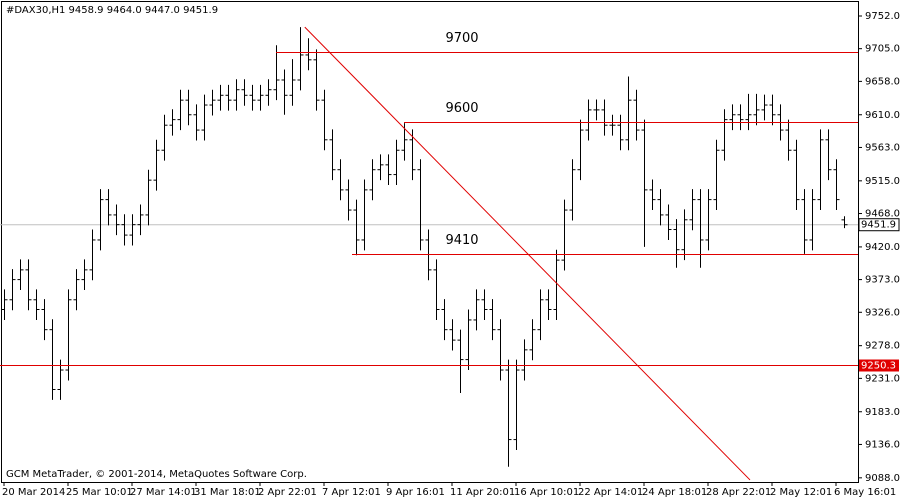  What do you see at coordinates (865, 492) in the screenshot?
I see `x-tick-label: 6 May 16:01` at bounding box center [865, 492].